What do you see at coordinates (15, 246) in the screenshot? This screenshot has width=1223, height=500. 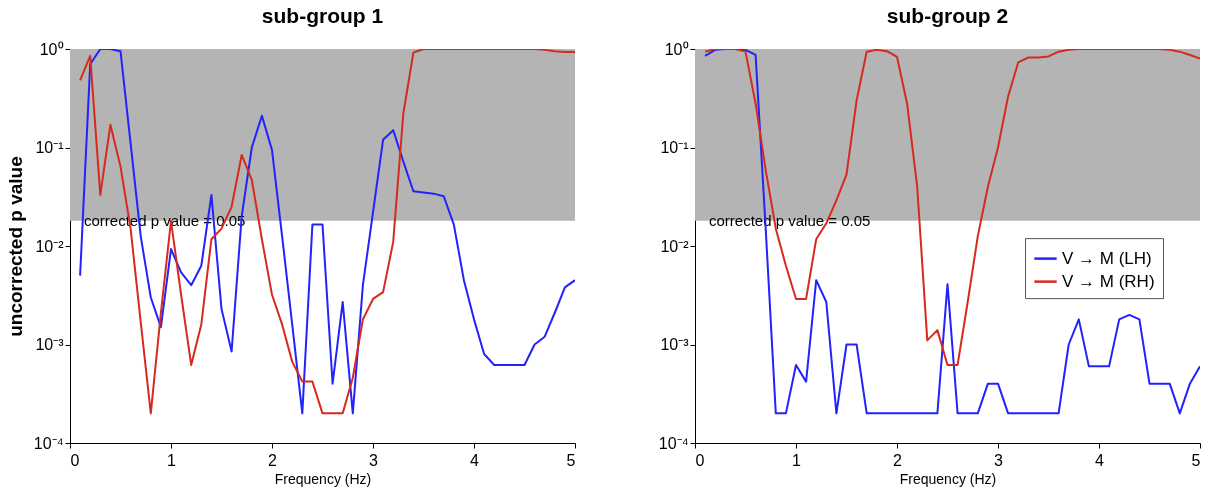 I see `y-axis-title: uncorrected p value` at bounding box center [15, 246].